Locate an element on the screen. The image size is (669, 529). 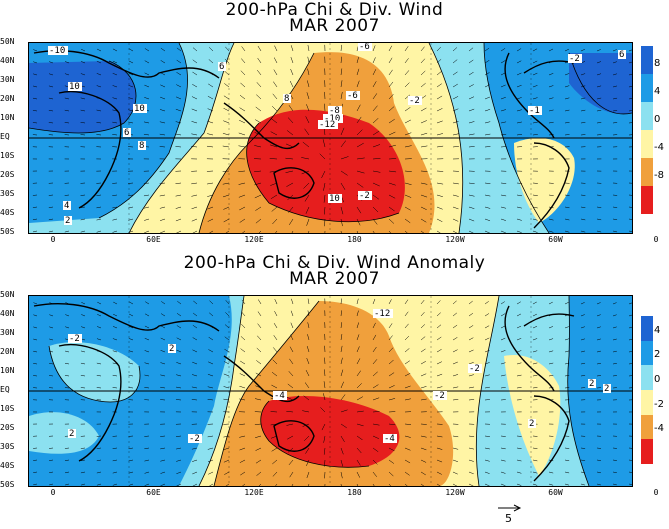
colorbar-label: -4 is located at coordinates (659, 147).